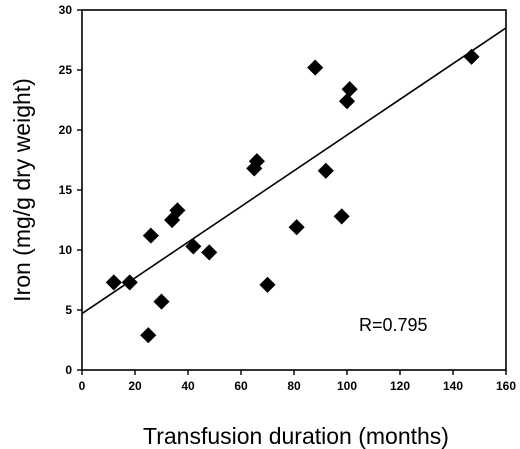 This screenshot has height=449, width=520. Describe the element at coordinates (82, 386) in the screenshot. I see `x-tick-label: 0` at that location.